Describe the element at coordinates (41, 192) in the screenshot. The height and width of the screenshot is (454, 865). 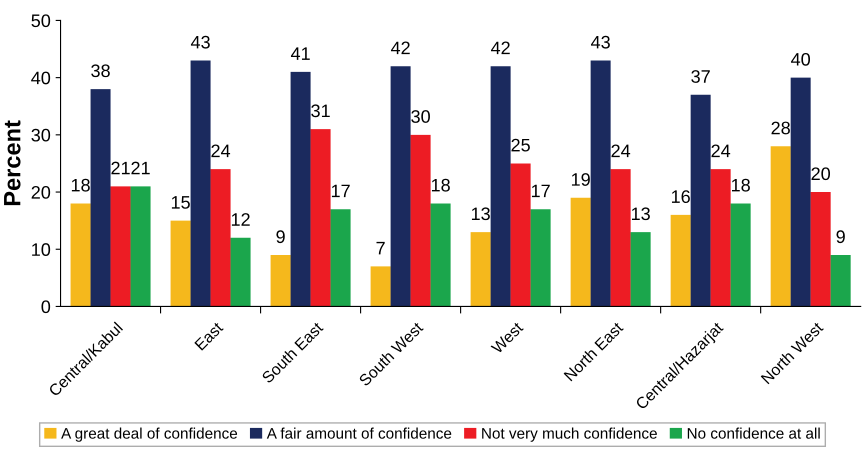
I see `y-tick-label: 20` at that location.